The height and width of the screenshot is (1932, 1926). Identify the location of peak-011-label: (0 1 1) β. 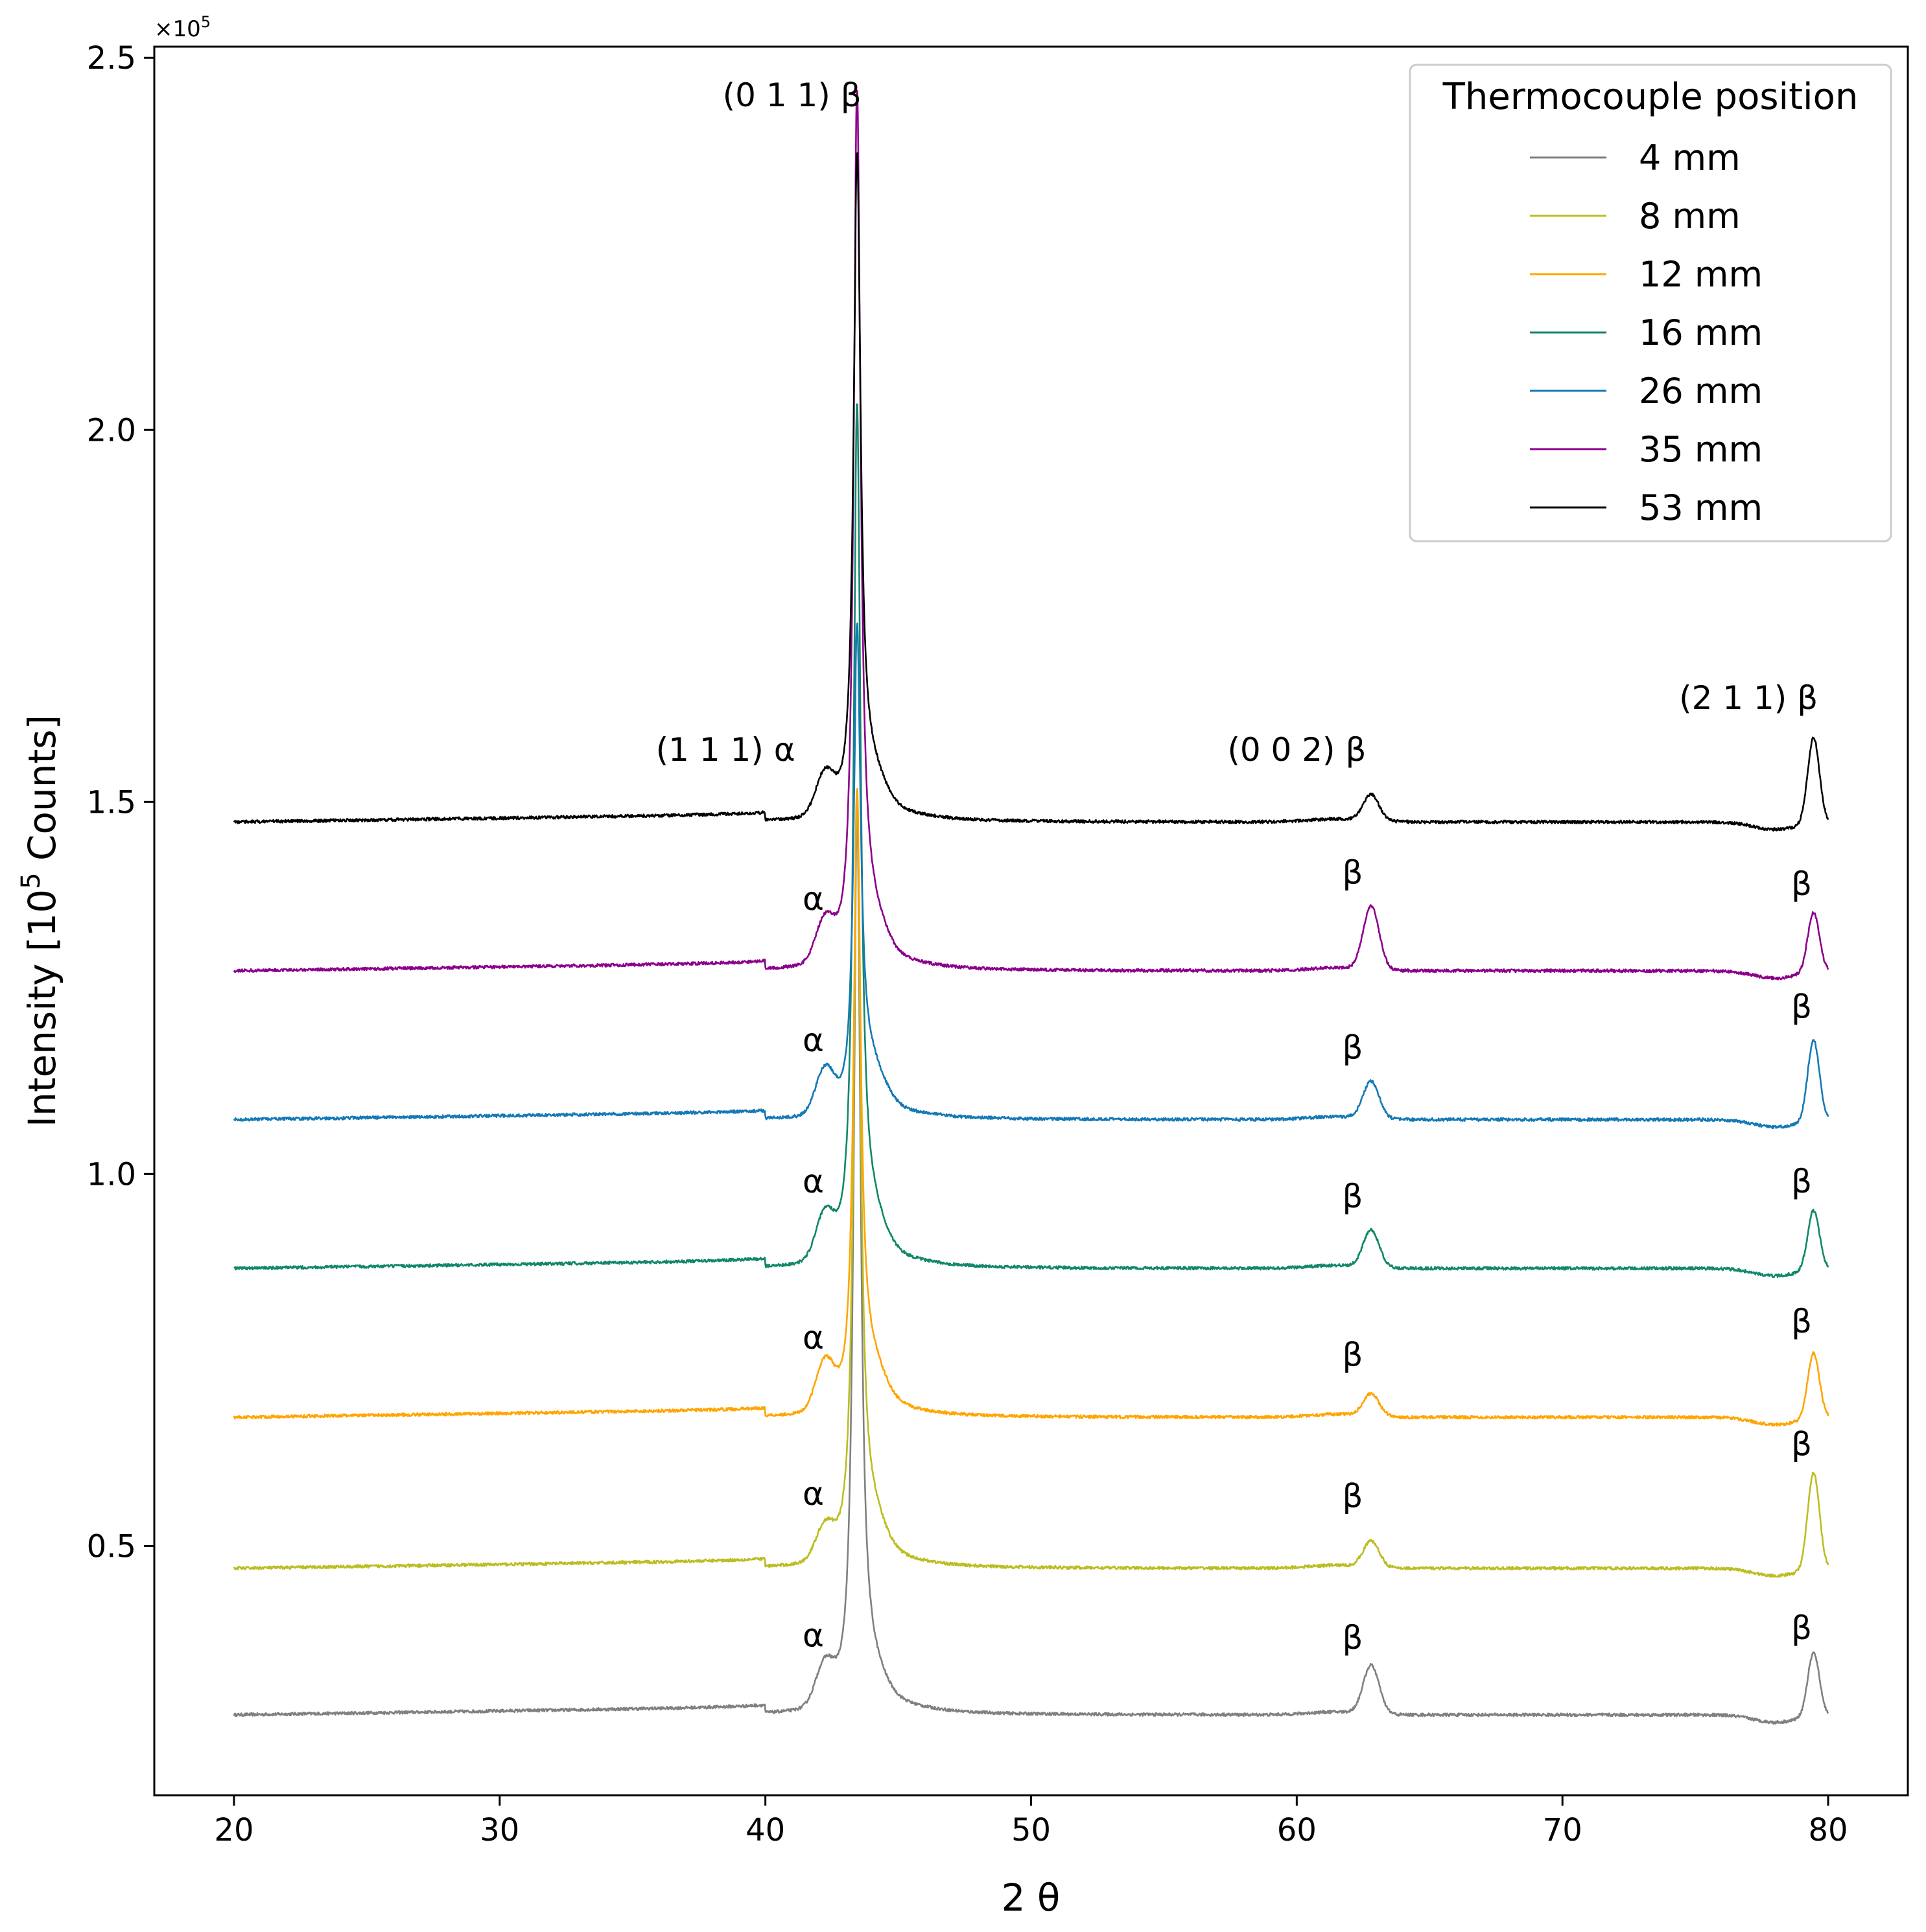
(792, 95).